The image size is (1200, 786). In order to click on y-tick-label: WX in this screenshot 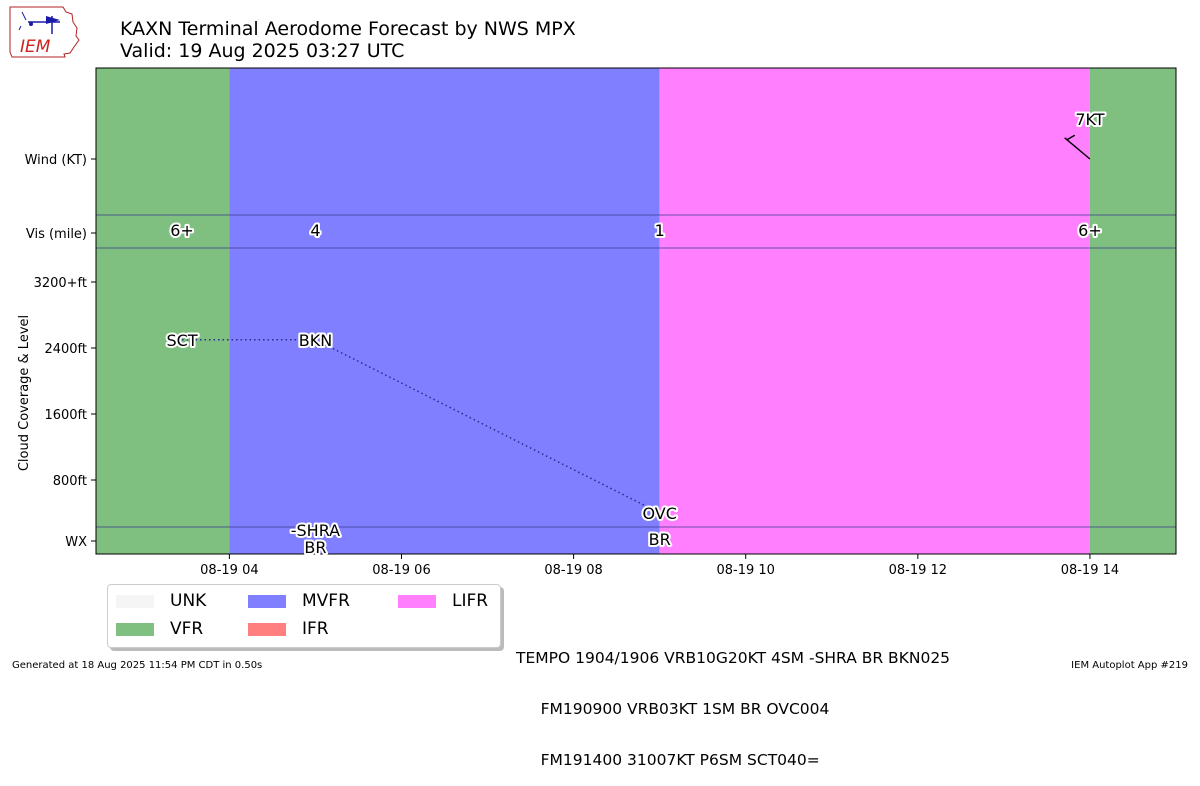, I will do `click(76, 542)`.